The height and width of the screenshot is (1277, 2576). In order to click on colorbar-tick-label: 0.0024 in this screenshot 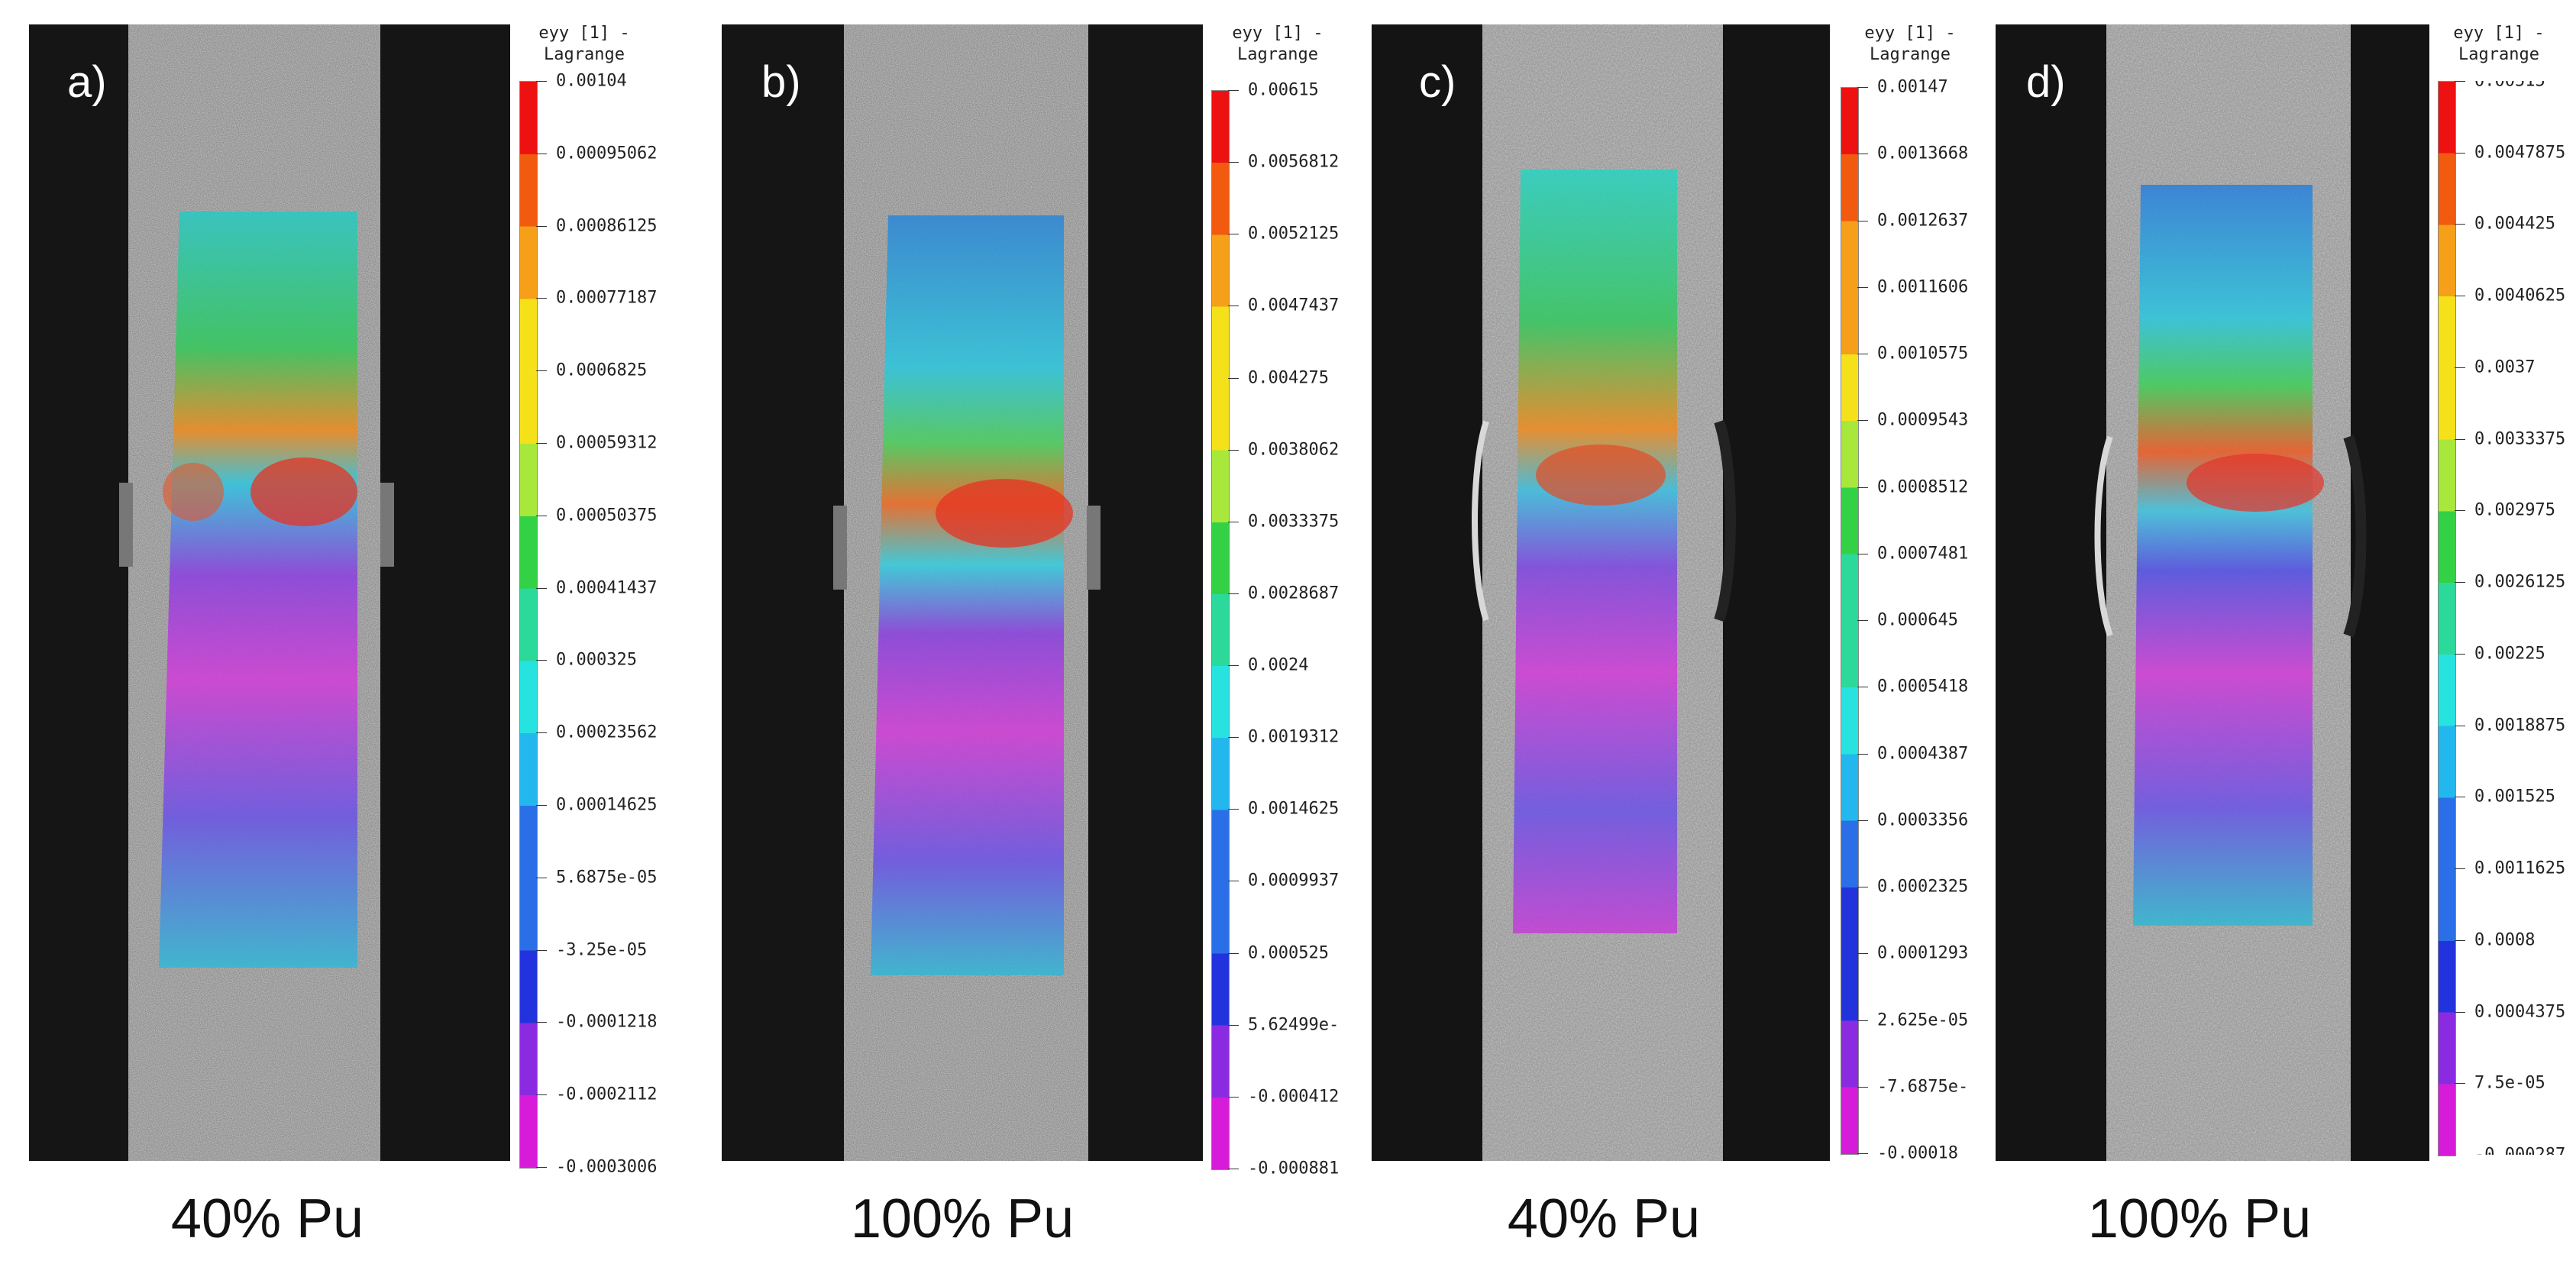, I will do `click(1278, 665)`.